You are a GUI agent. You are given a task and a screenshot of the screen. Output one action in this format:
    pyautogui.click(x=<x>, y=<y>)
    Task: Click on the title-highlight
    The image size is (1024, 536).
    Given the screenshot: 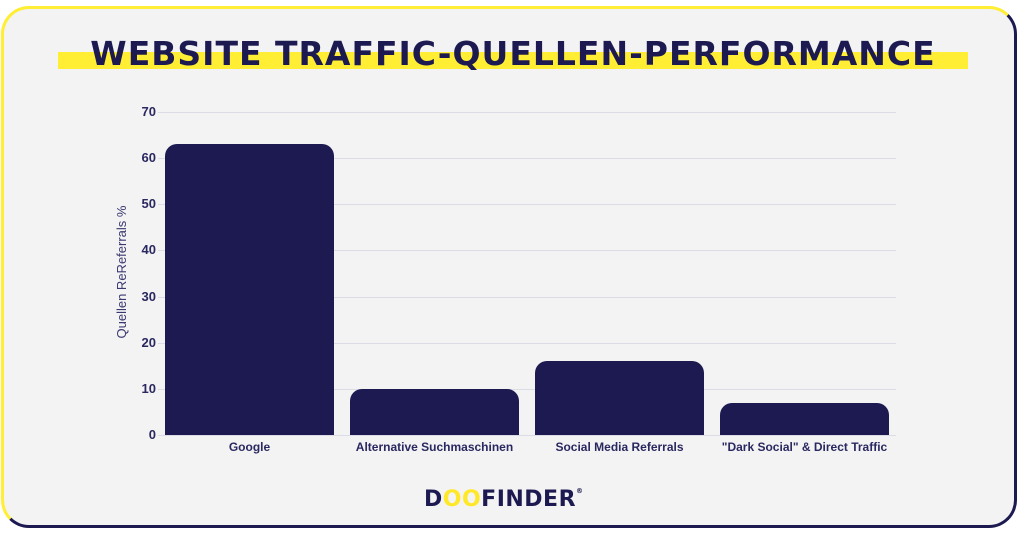 What is the action you would take?
    pyautogui.click(x=513, y=60)
    